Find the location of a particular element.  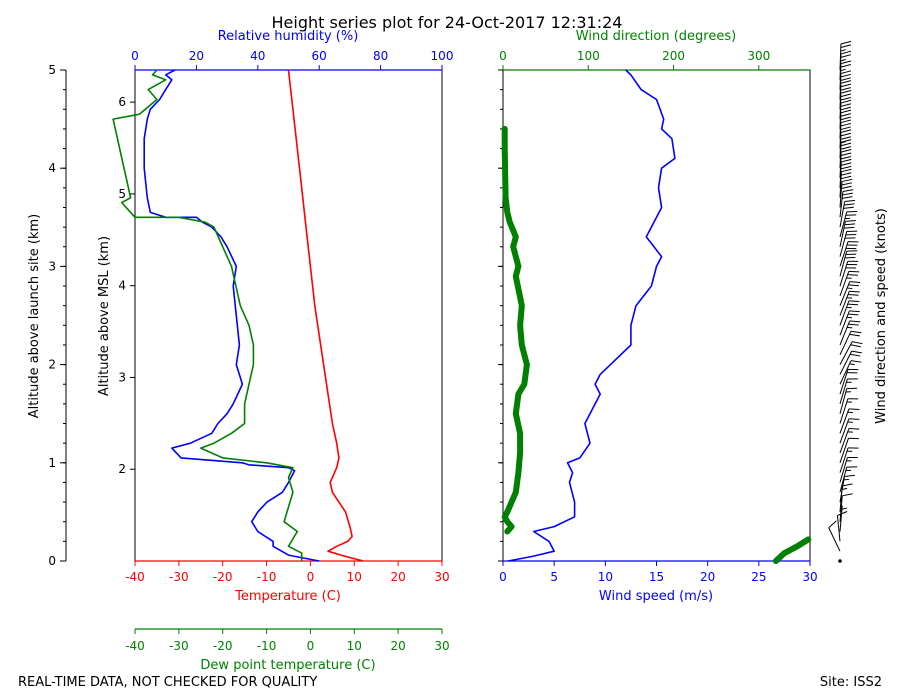

msl-tick-label: 5 is located at coordinates (122, 194).